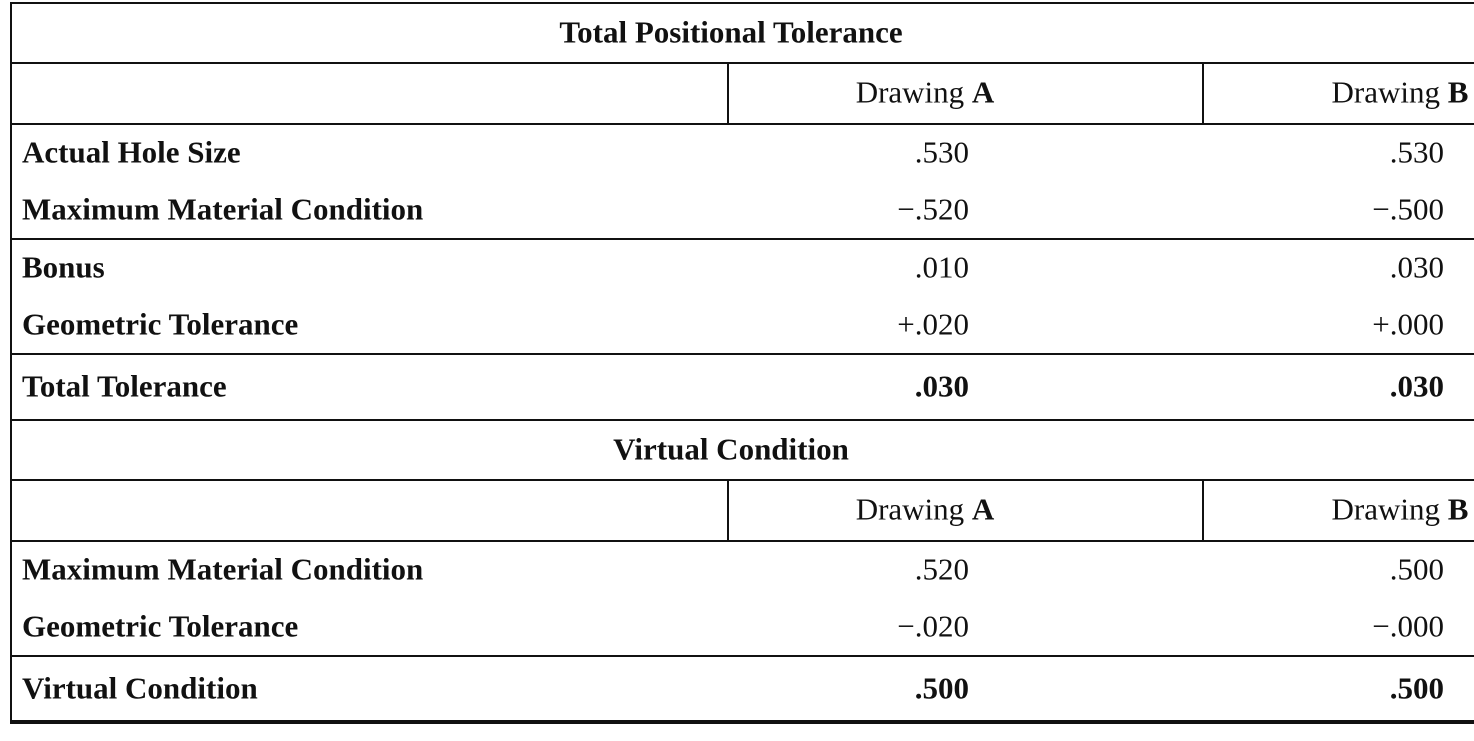  Describe the element at coordinates (1408, 626) in the screenshot. I see `cell-value: −.000` at that location.